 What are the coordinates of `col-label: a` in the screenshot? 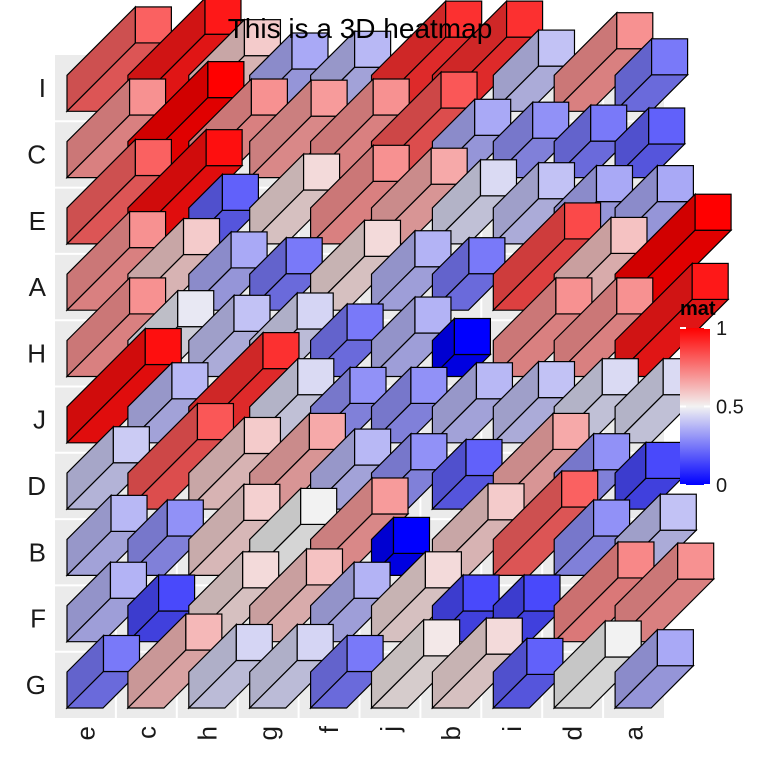 It's located at (634, 732).